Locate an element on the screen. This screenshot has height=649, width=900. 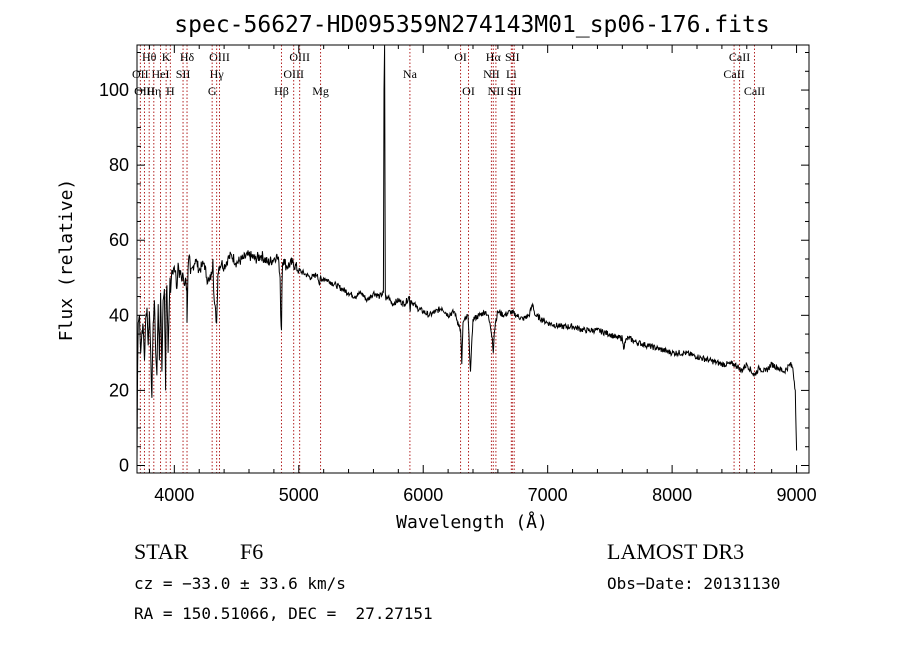
redshift-readout: cz = −33.0 ± 33.6 km/s is located at coordinates (240, 583).